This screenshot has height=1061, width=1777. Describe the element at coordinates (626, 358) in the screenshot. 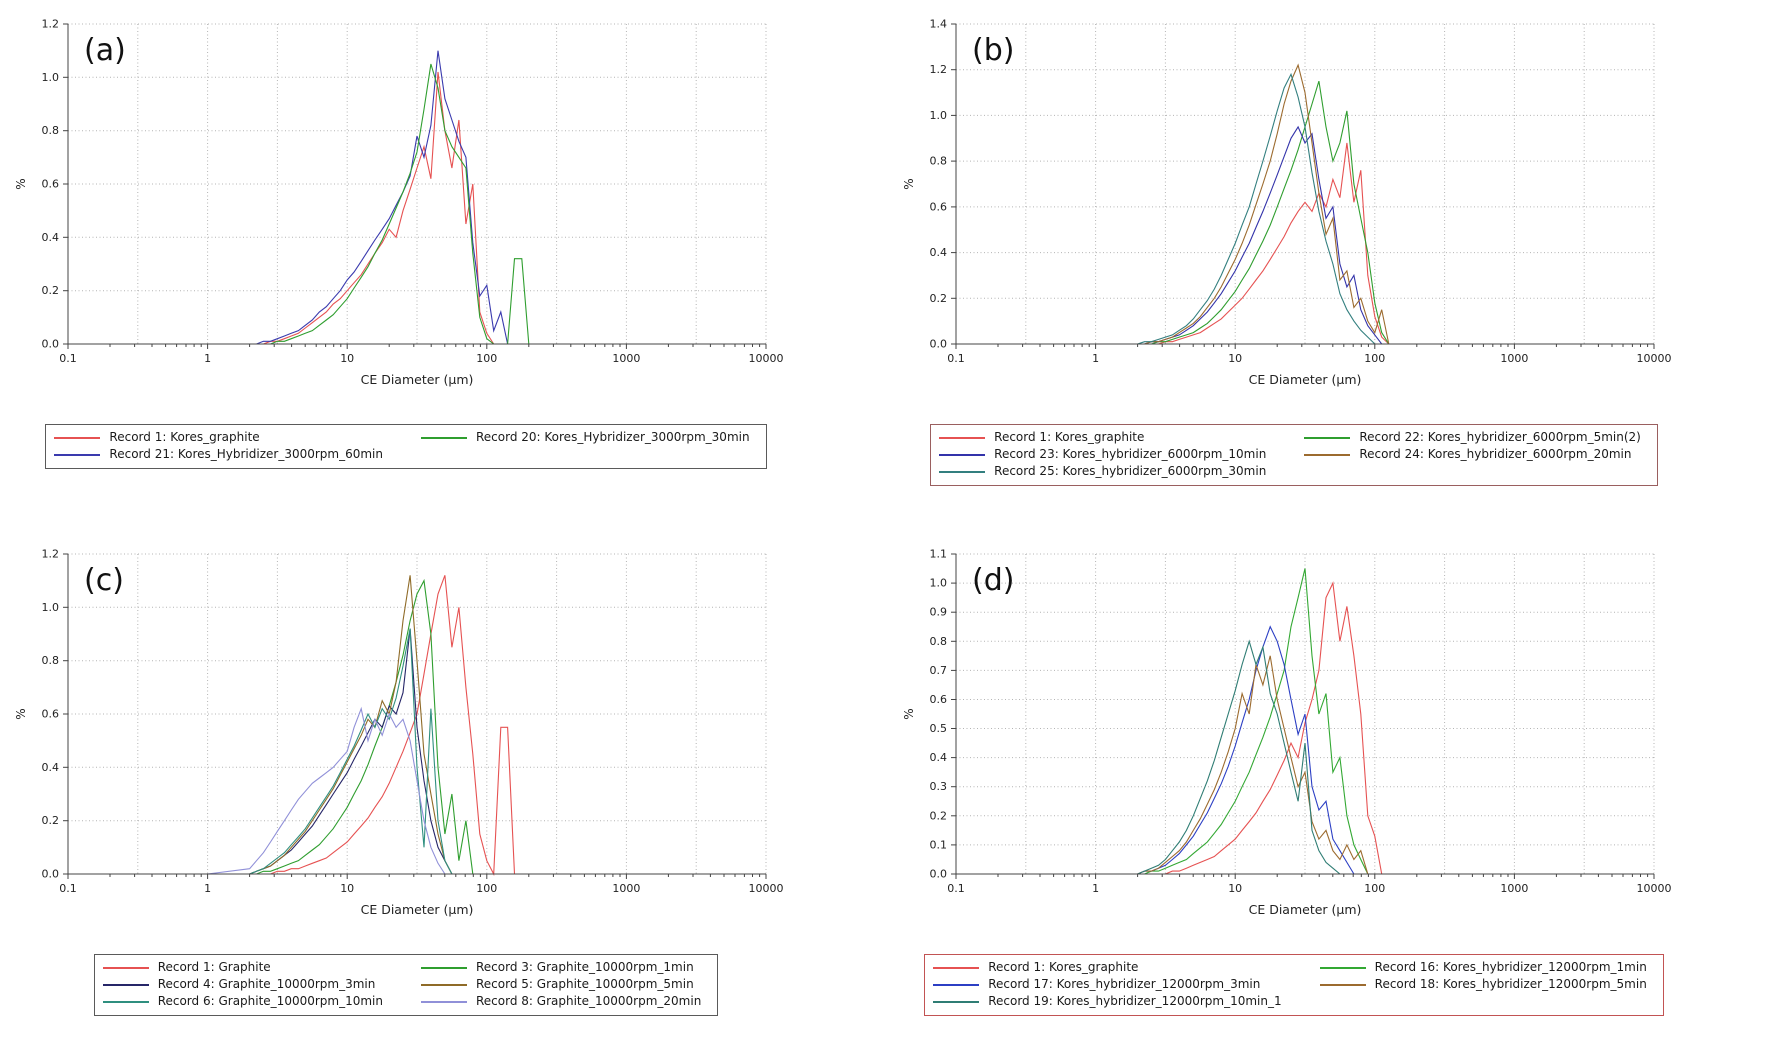

I see `x-tick-label: 1000` at that location.